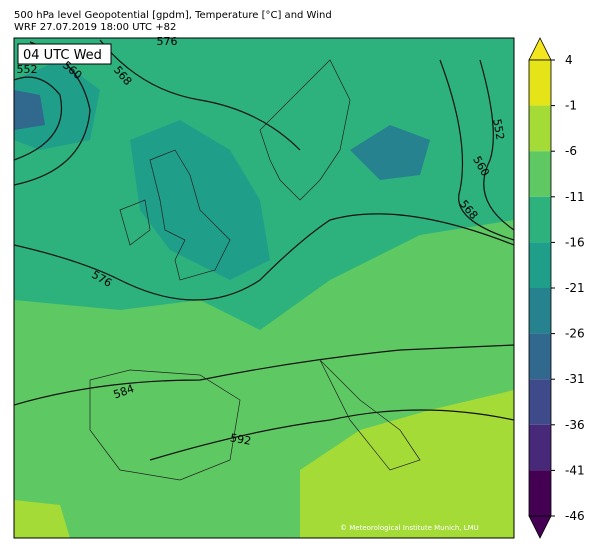 The width and height of the screenshot is (603, 552). I want to click on time-box, so click(64, 54).